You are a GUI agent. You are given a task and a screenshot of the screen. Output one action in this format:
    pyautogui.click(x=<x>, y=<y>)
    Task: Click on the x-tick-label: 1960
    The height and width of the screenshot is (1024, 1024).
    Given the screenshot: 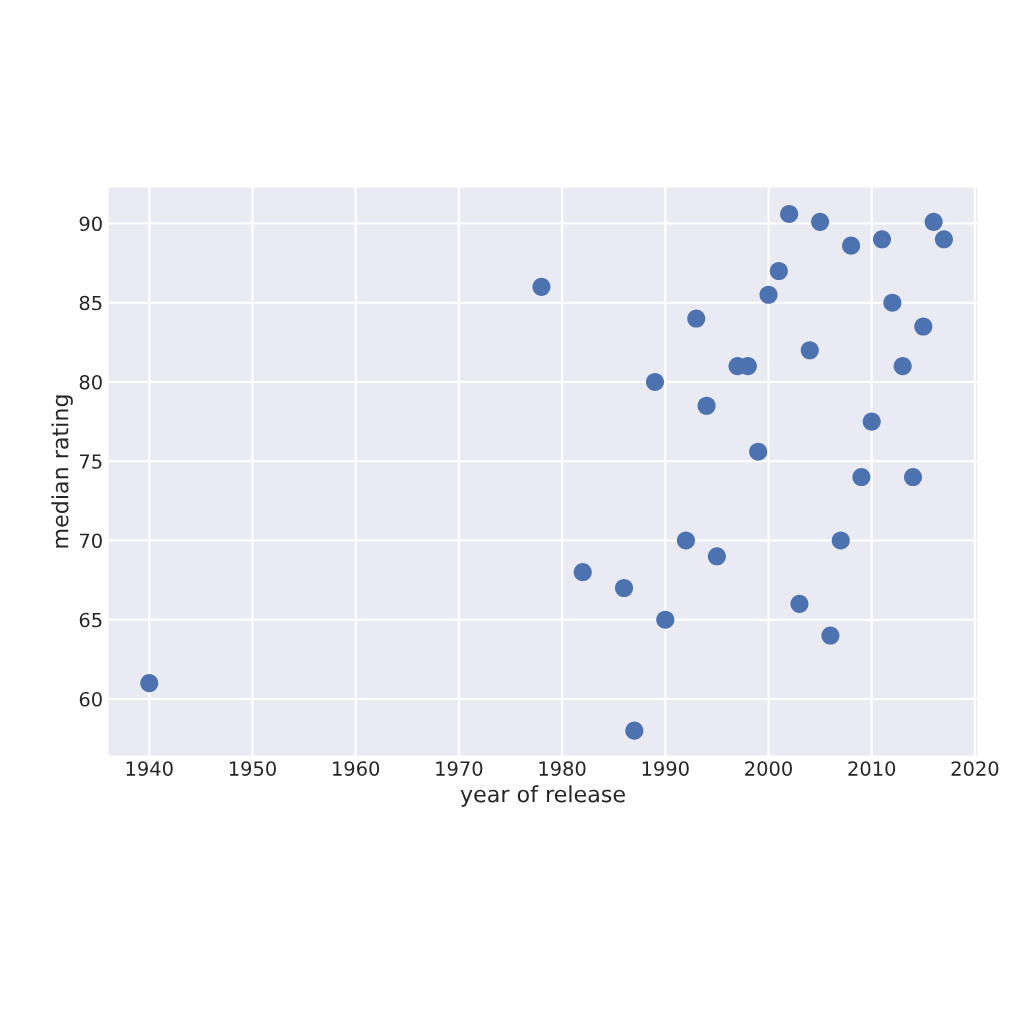 What is the action you would take?
    pyautogui.click(x=356, y=768)
    